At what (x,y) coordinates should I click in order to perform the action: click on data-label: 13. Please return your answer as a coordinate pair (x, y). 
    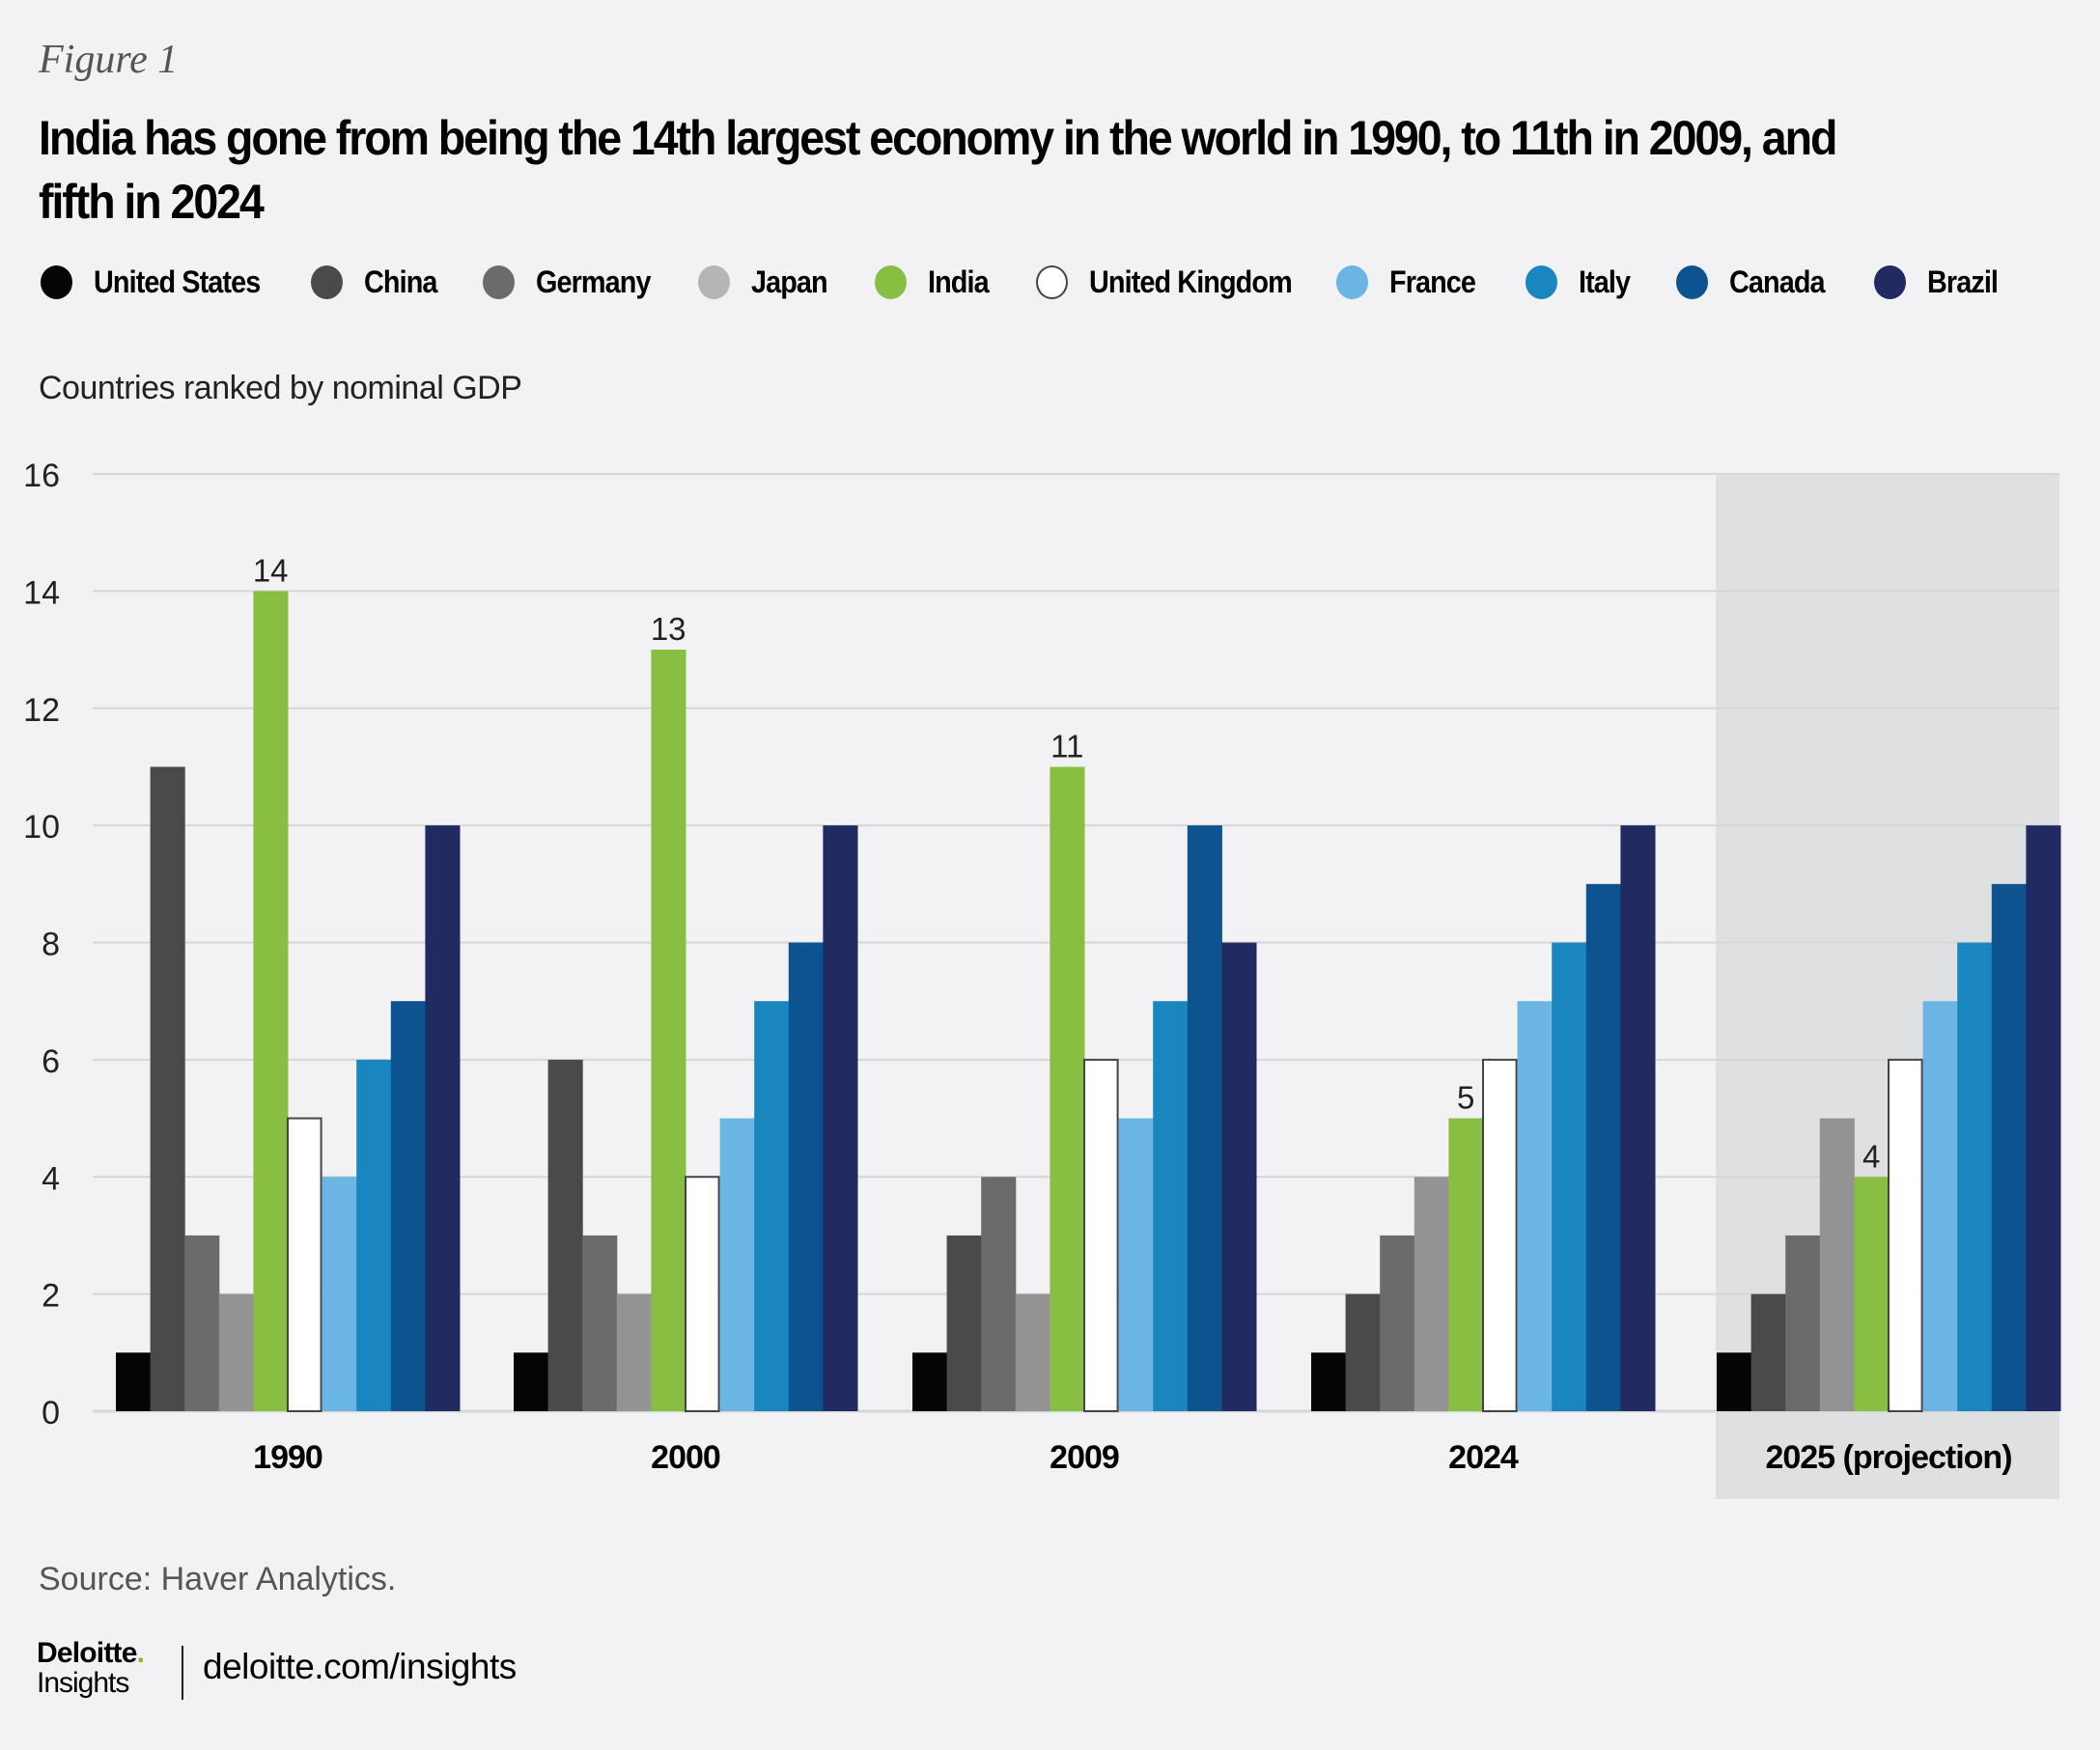
    Looking at the image, I should click on (669, 629).